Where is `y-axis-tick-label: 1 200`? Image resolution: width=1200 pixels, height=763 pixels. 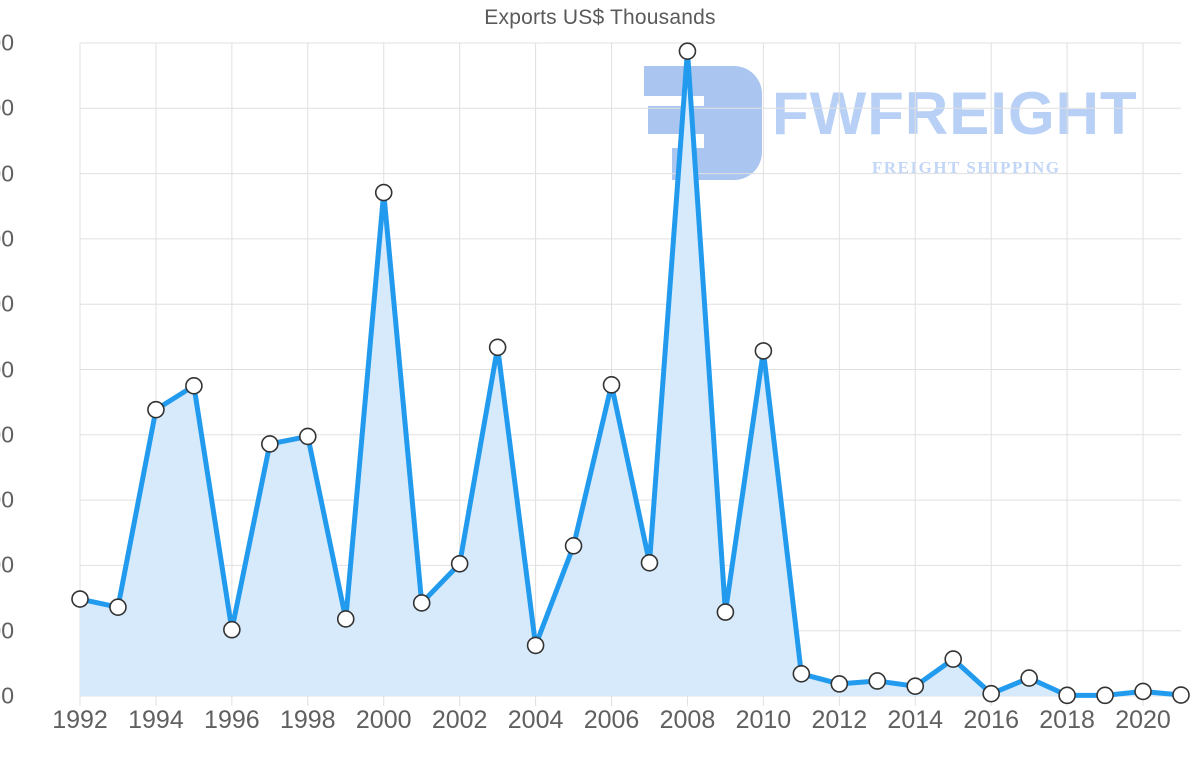
y-axis-tick-label: 1 200 is located at coordinates (7, 303).